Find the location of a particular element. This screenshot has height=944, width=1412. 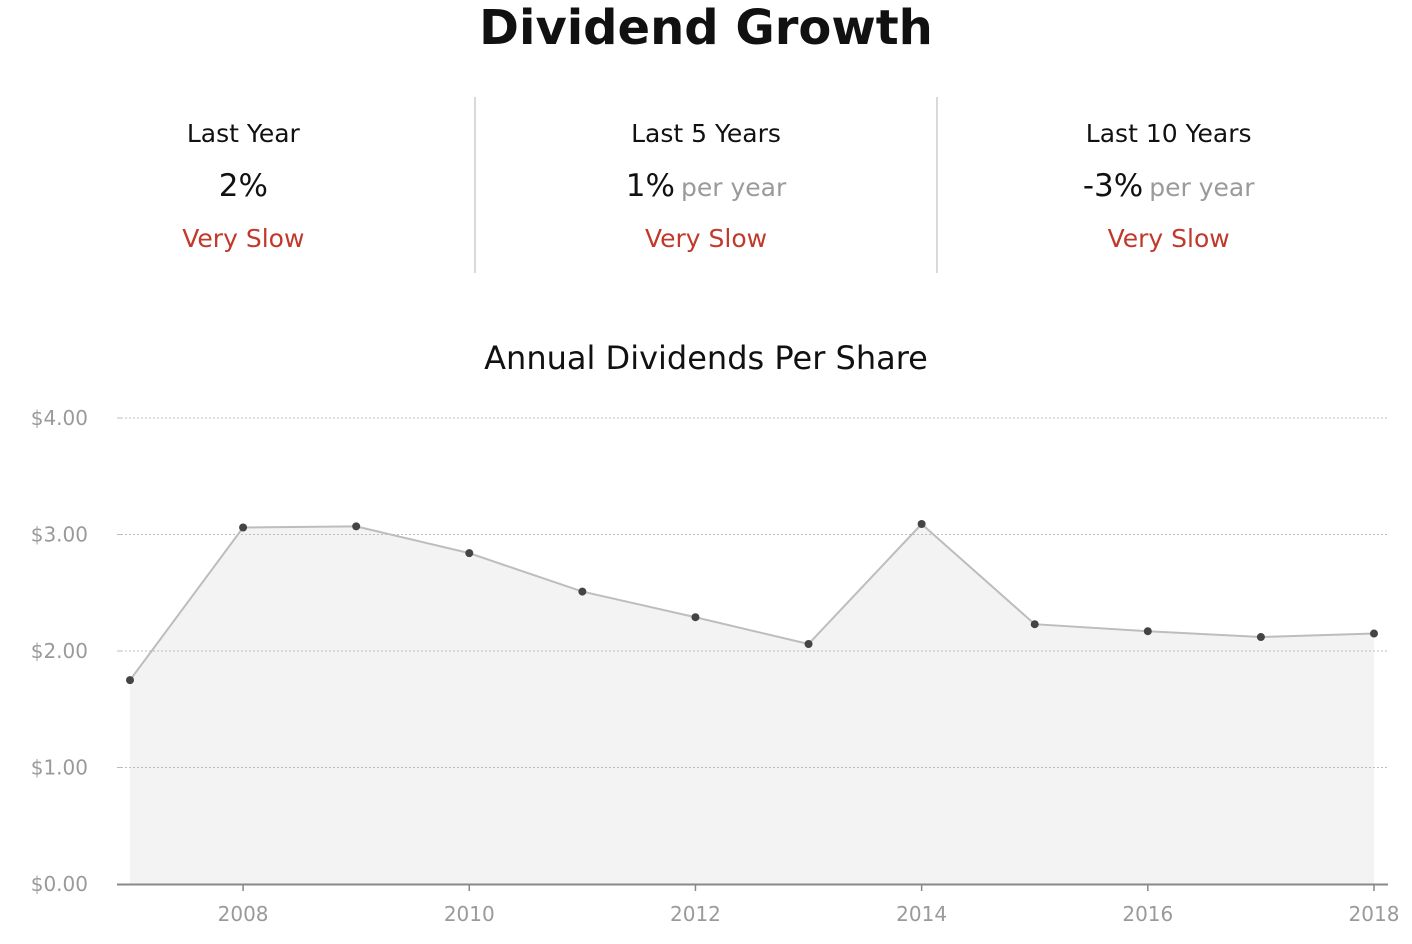

x-tick-label: 2012 is located at coordinates (695, 914).